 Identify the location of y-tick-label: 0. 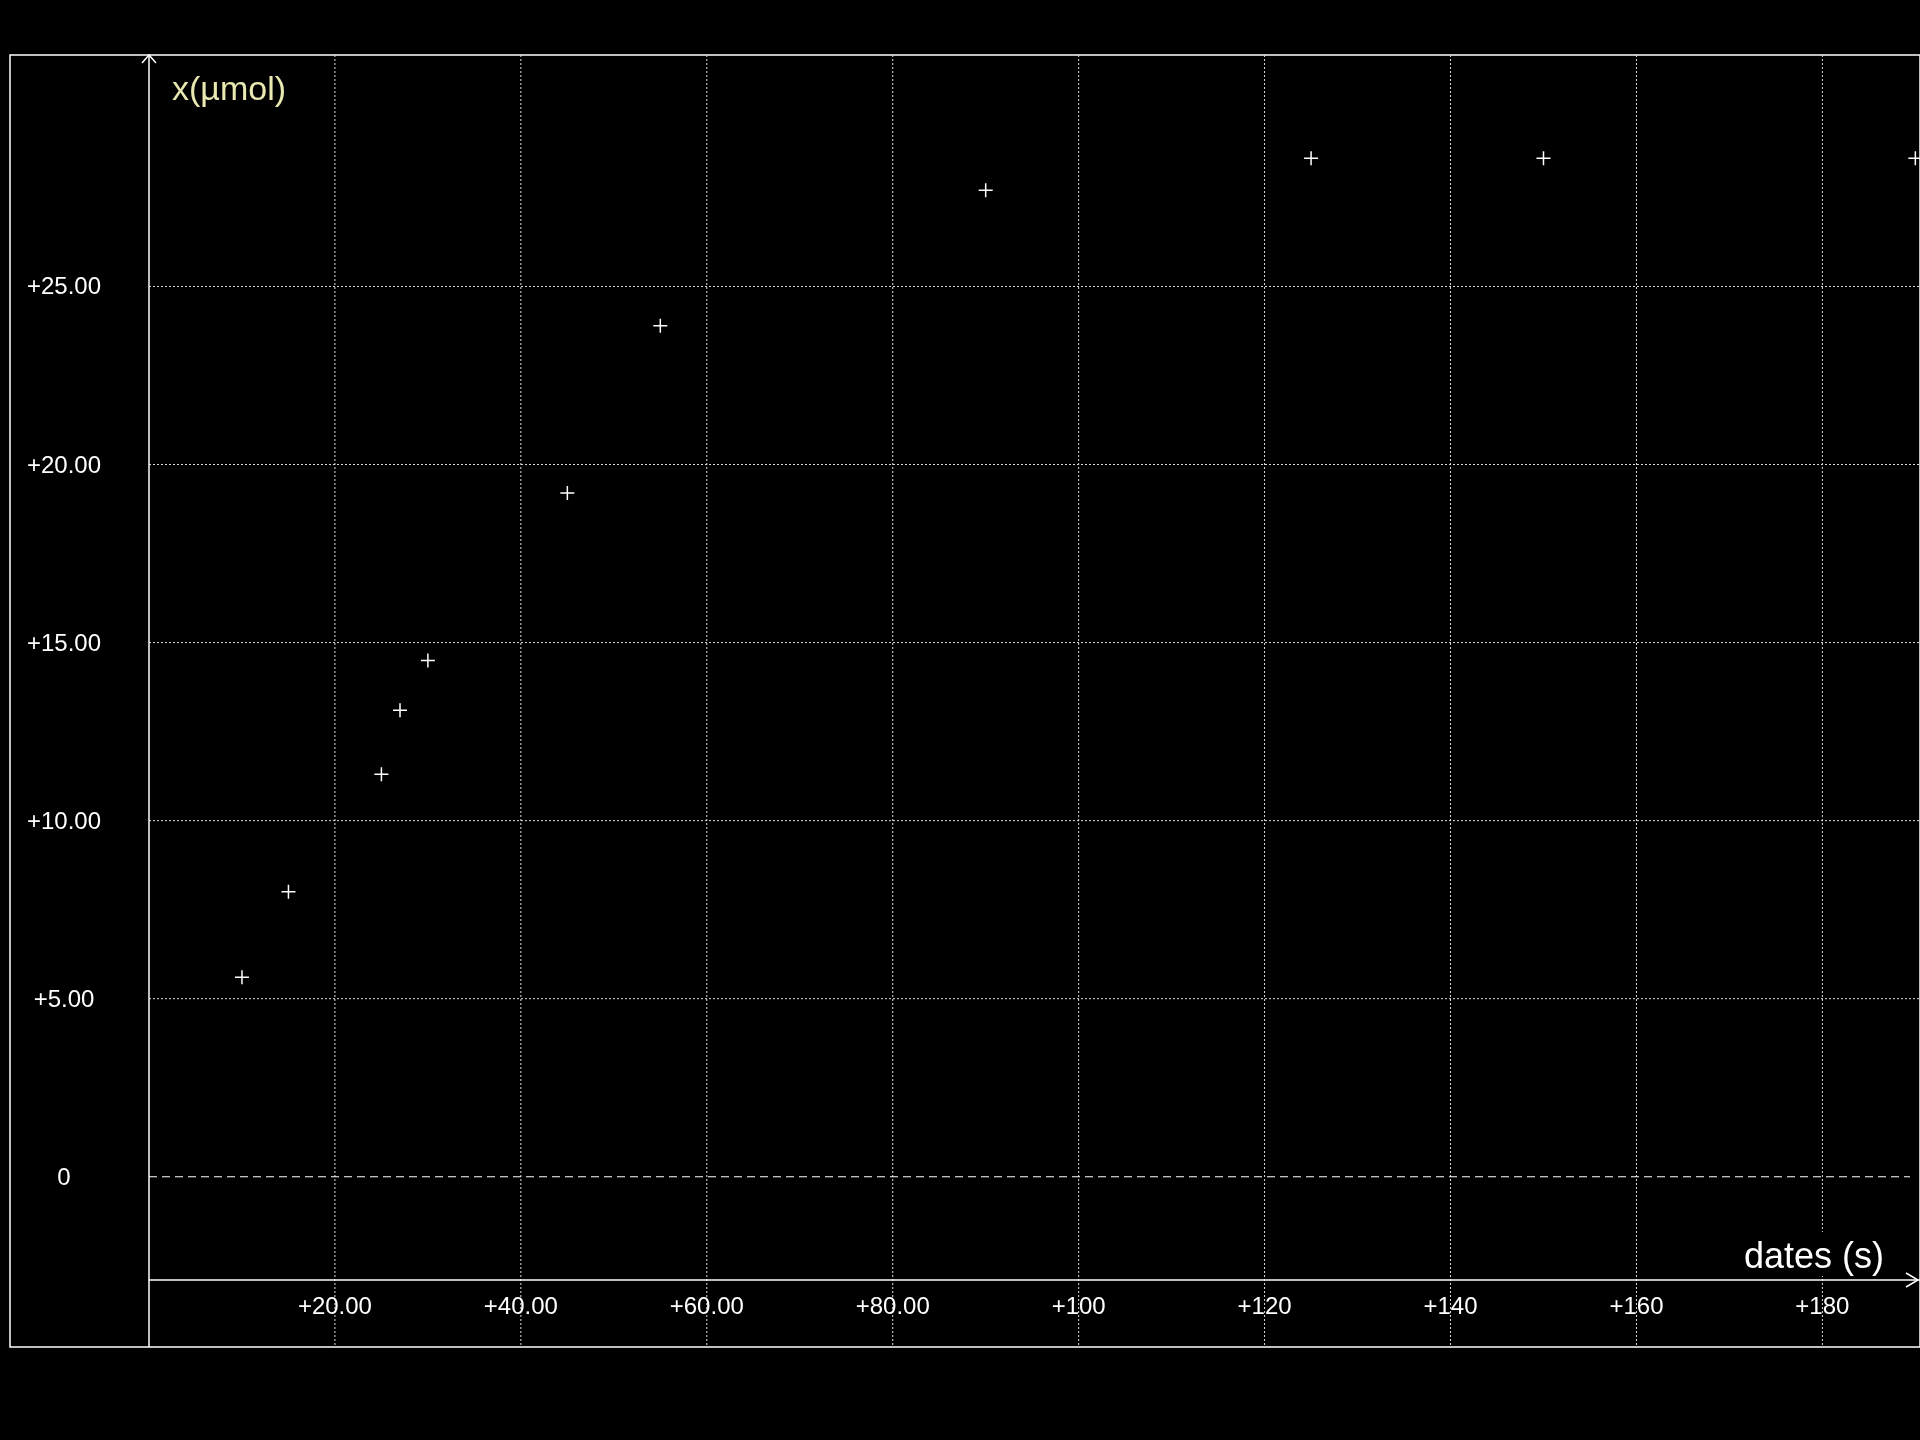
(64, 1176).